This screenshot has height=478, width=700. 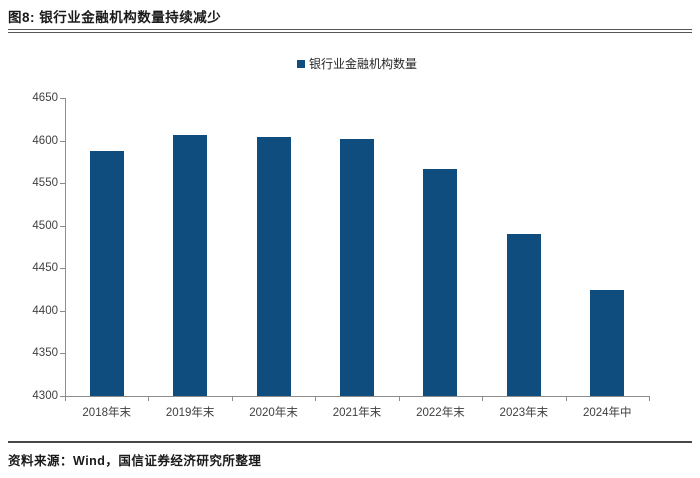 I want to click on y-tick-label: 4550, so click(x=45, y=183).